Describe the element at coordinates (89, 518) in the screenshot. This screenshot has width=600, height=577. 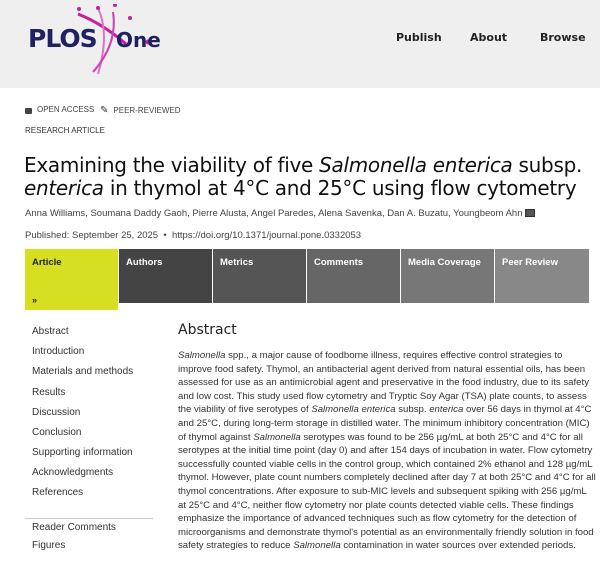
I see `sidebar-divider` at that location.